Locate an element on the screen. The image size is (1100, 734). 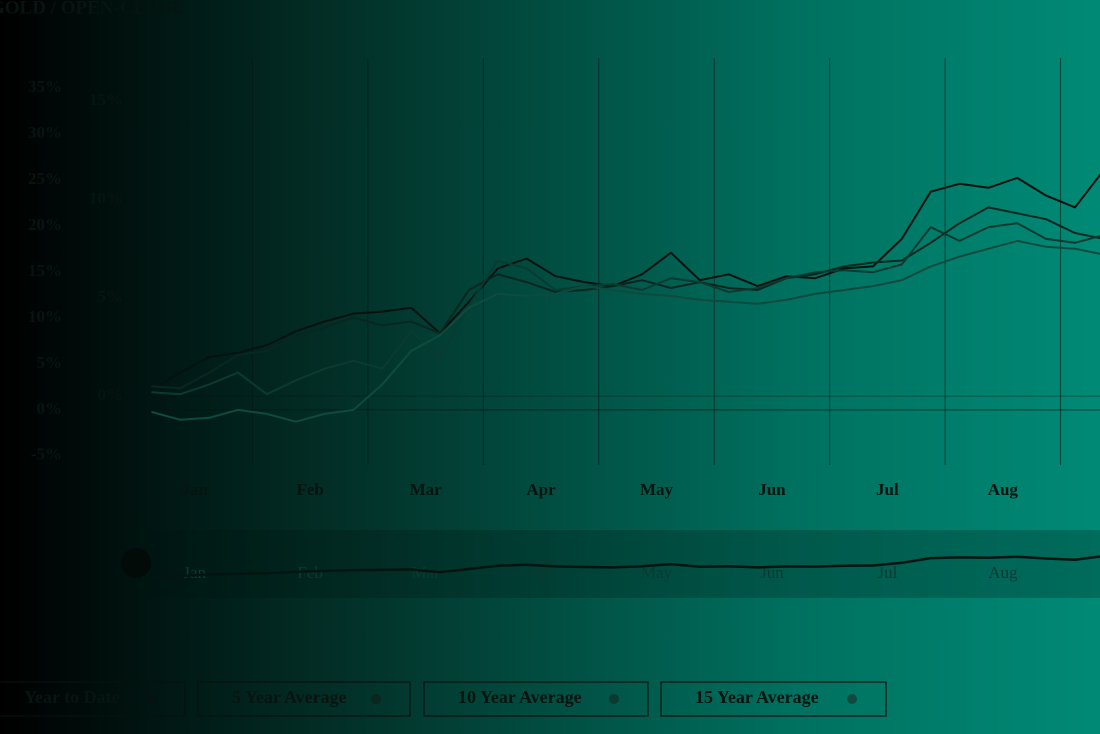
y2-tick-label: 10% is located at coordinates (106, 197).